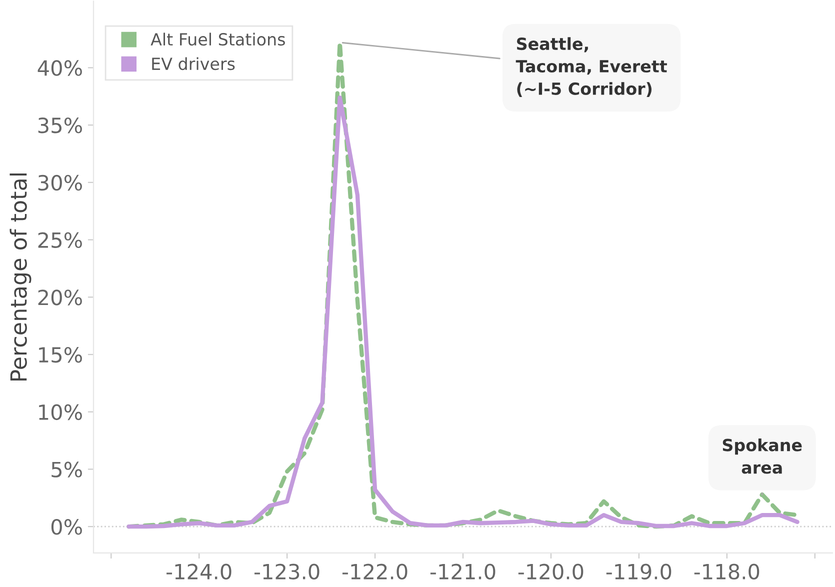 The image size is (835, 587). Describe the element at coordinates (551, 572) in the screenshot. I see `x-tick-label: -120.0` at that location.